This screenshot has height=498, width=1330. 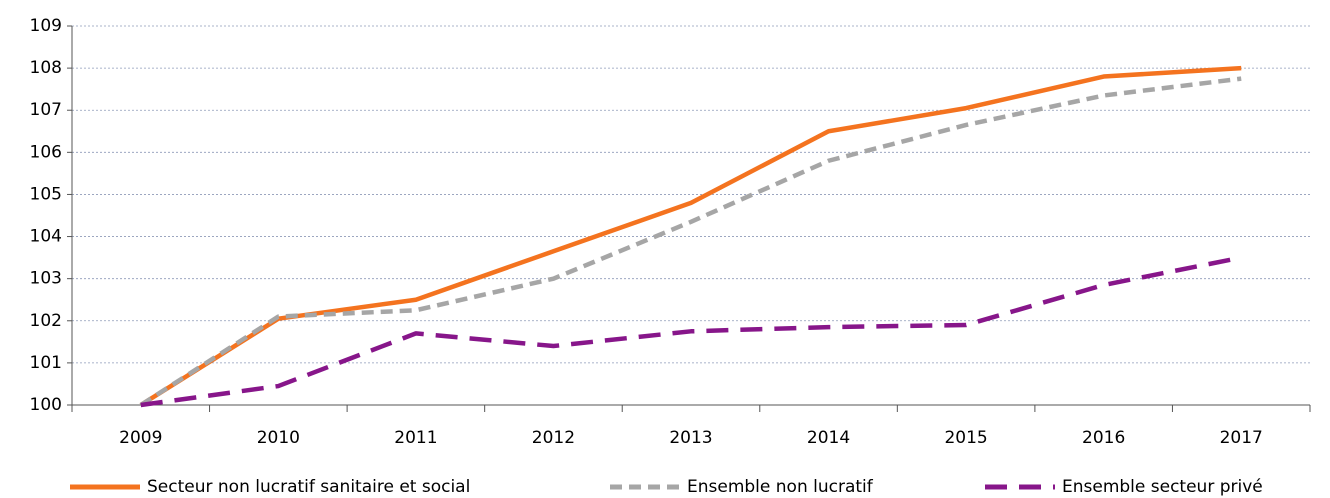 I want to click on y-tick-label: 100, so click(x=46, y=405).